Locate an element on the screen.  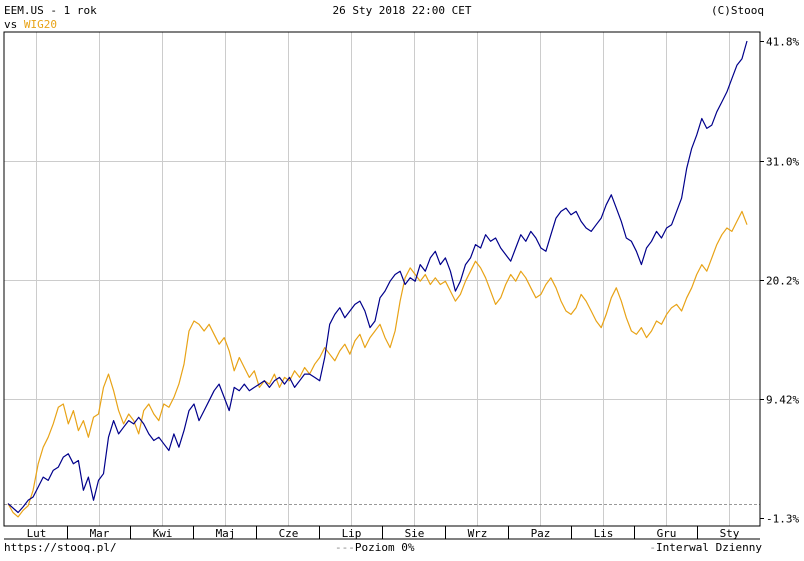
x-tick-label: Sty is located at coordinates (730, 533).